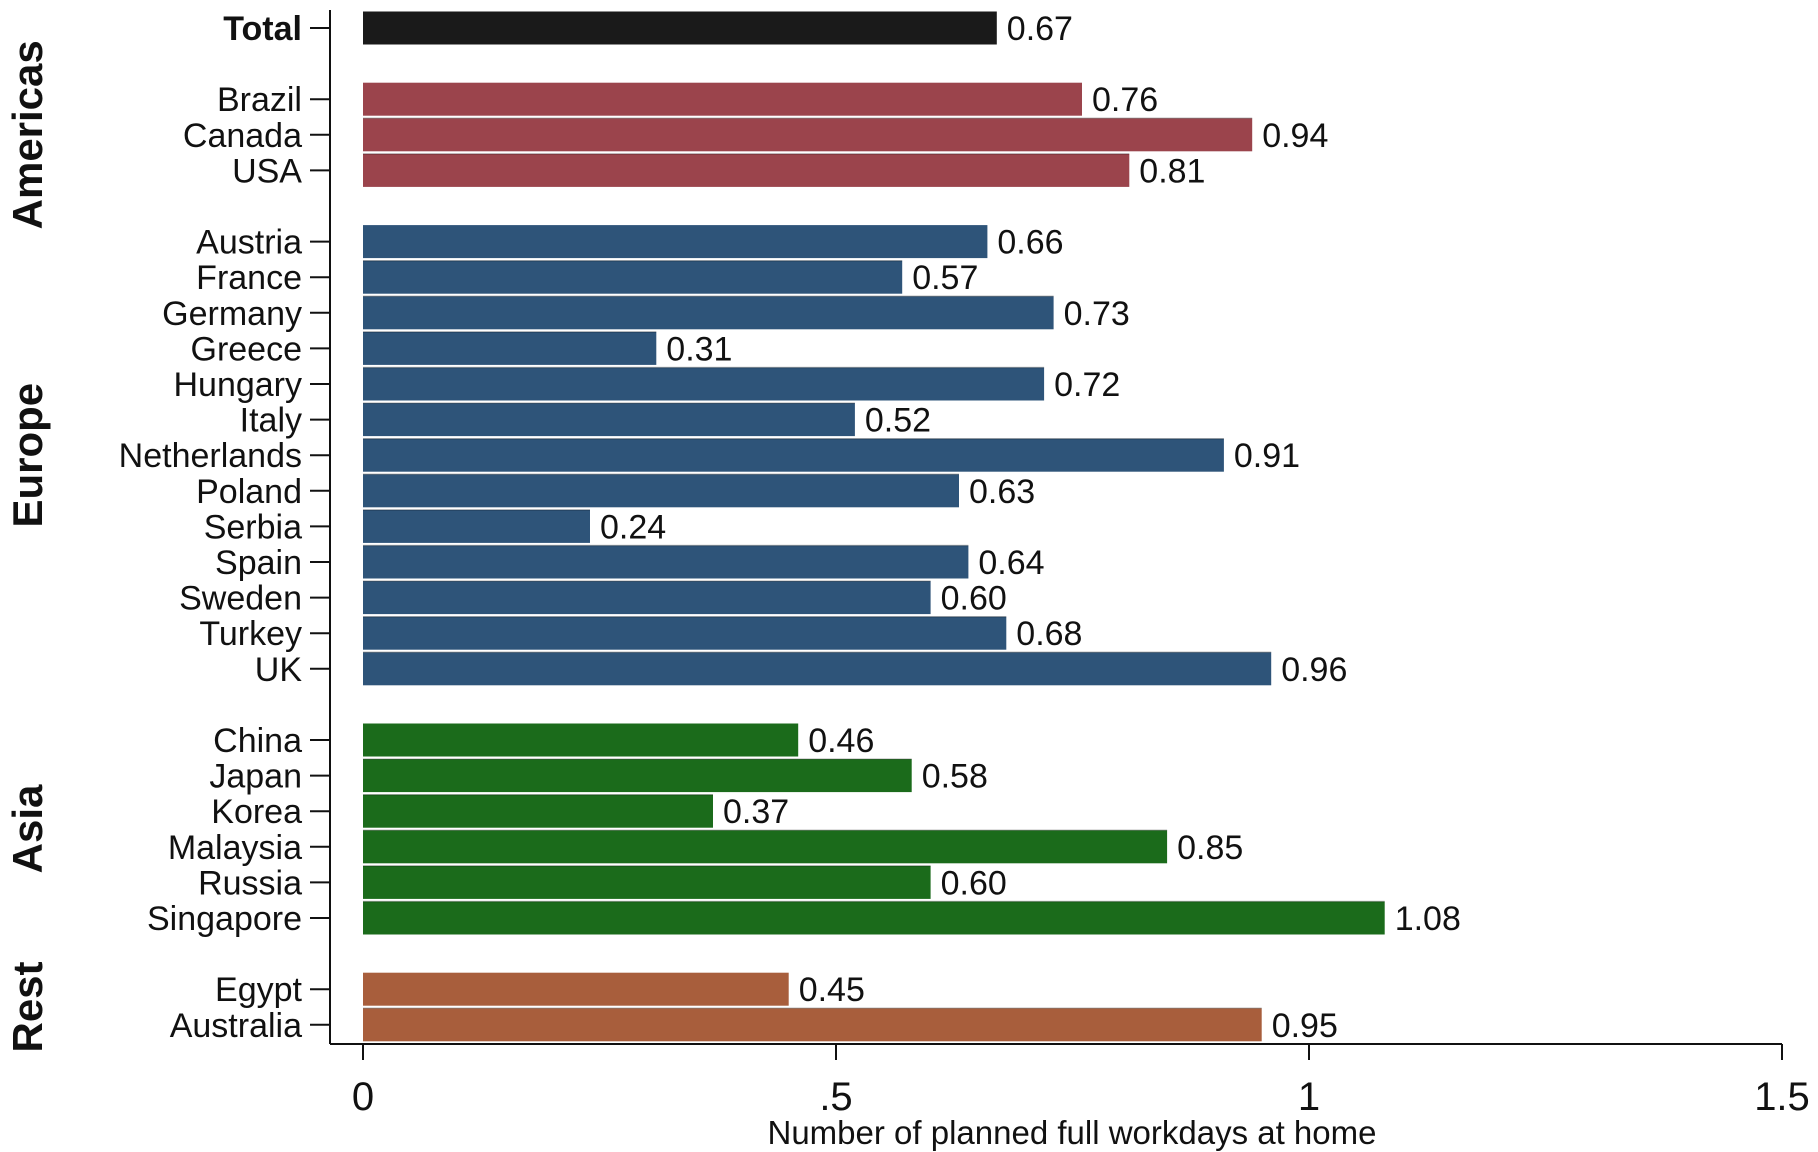  What do you see at coordinates (1072, 1132) in the screenshot?
I see `x-axis-title: Number of planned full workdays at home` at bounding box center [1072, 1132].